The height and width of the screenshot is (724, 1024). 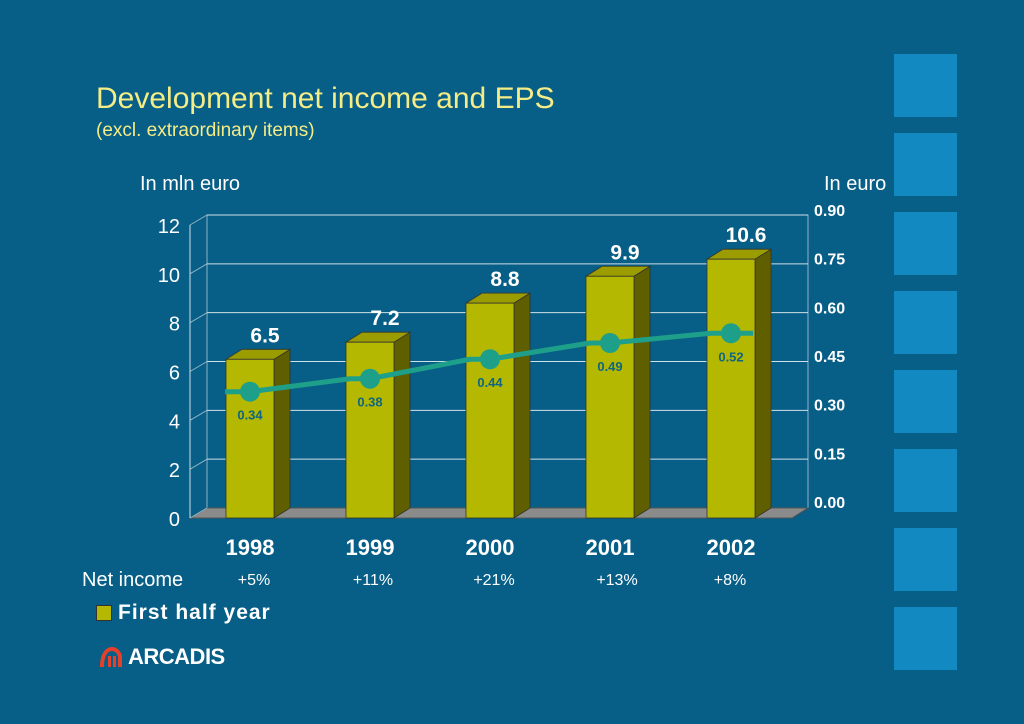 I want to click on decorative-squares, so click(x=925, y=370).